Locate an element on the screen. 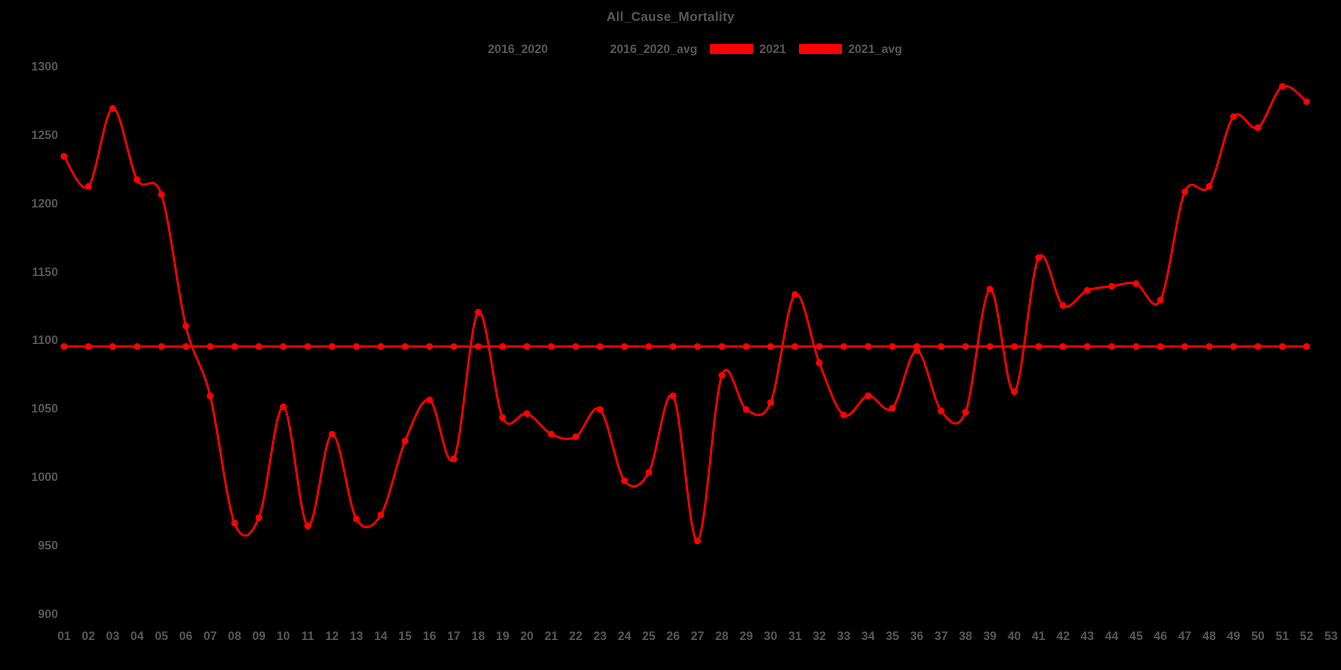  x-tick-label: 35 is located at coordinates (893, 636).